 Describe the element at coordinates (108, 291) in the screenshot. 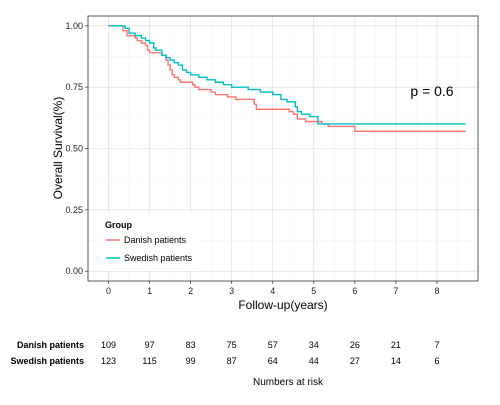

I see `x-tick-label: 0` at that location.